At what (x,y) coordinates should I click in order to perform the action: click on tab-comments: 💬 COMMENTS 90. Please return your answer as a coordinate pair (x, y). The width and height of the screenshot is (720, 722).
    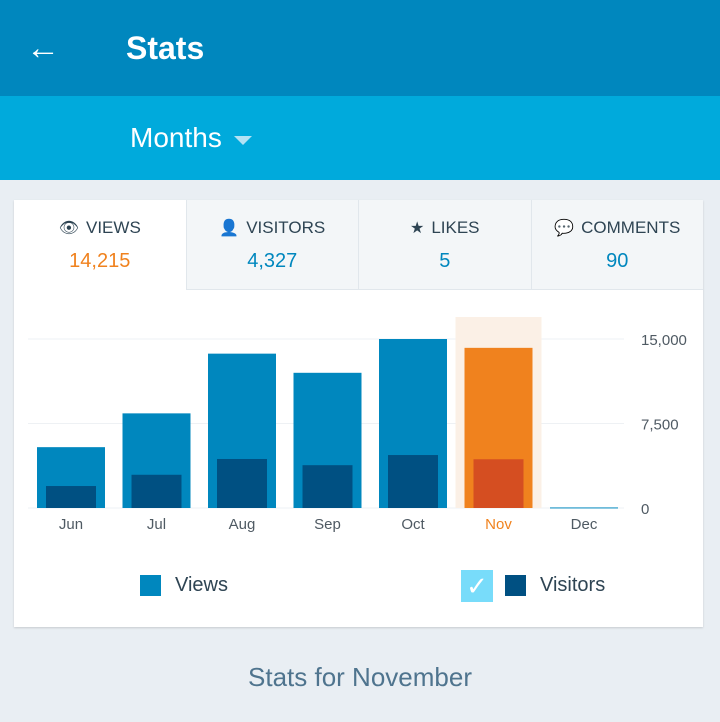
    Looking at the image, I should click on (616, 245).